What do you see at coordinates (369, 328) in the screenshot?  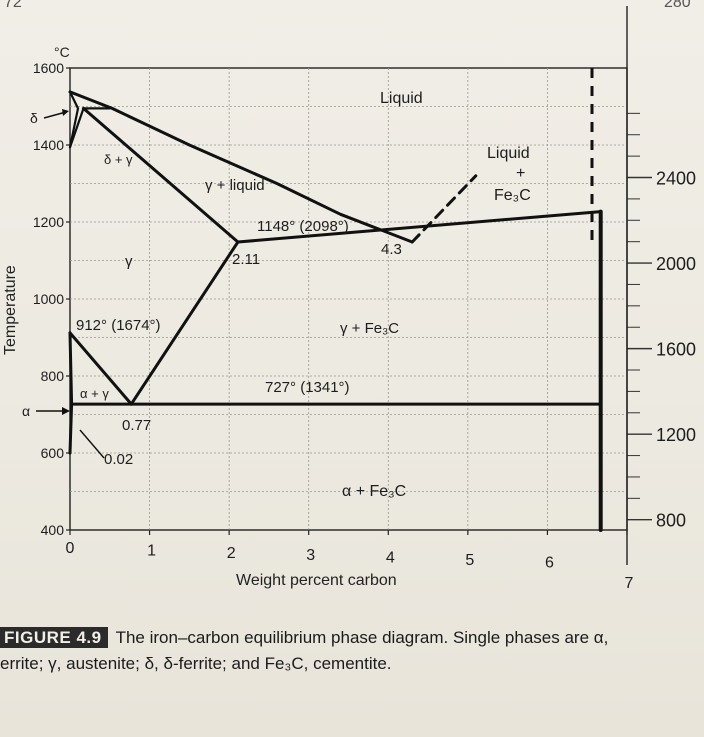 I see `label-gamma-fe3c: γ + Fe₃C` at bounding box center [369, 328].